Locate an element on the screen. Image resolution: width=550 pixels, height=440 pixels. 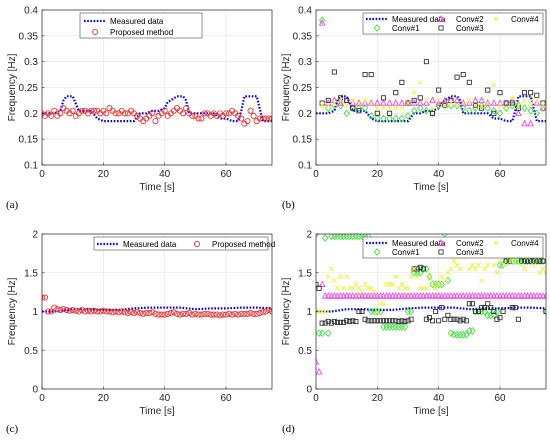
x-tick-label: 60 is located at coordinates (500, 398).